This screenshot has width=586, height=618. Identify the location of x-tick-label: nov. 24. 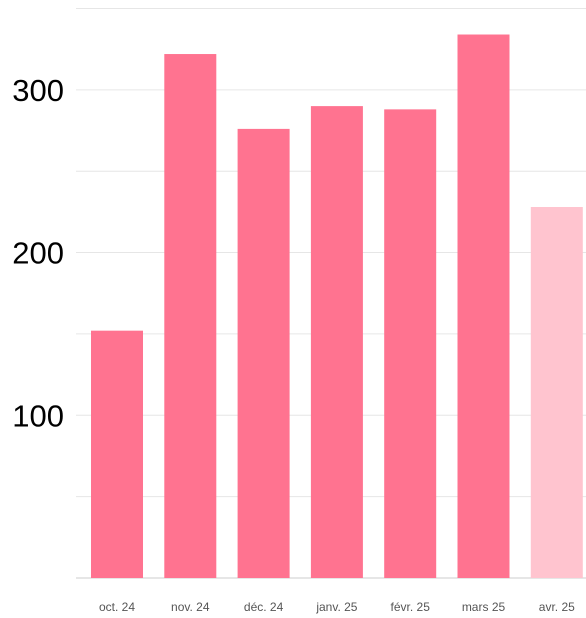
(190, 607).